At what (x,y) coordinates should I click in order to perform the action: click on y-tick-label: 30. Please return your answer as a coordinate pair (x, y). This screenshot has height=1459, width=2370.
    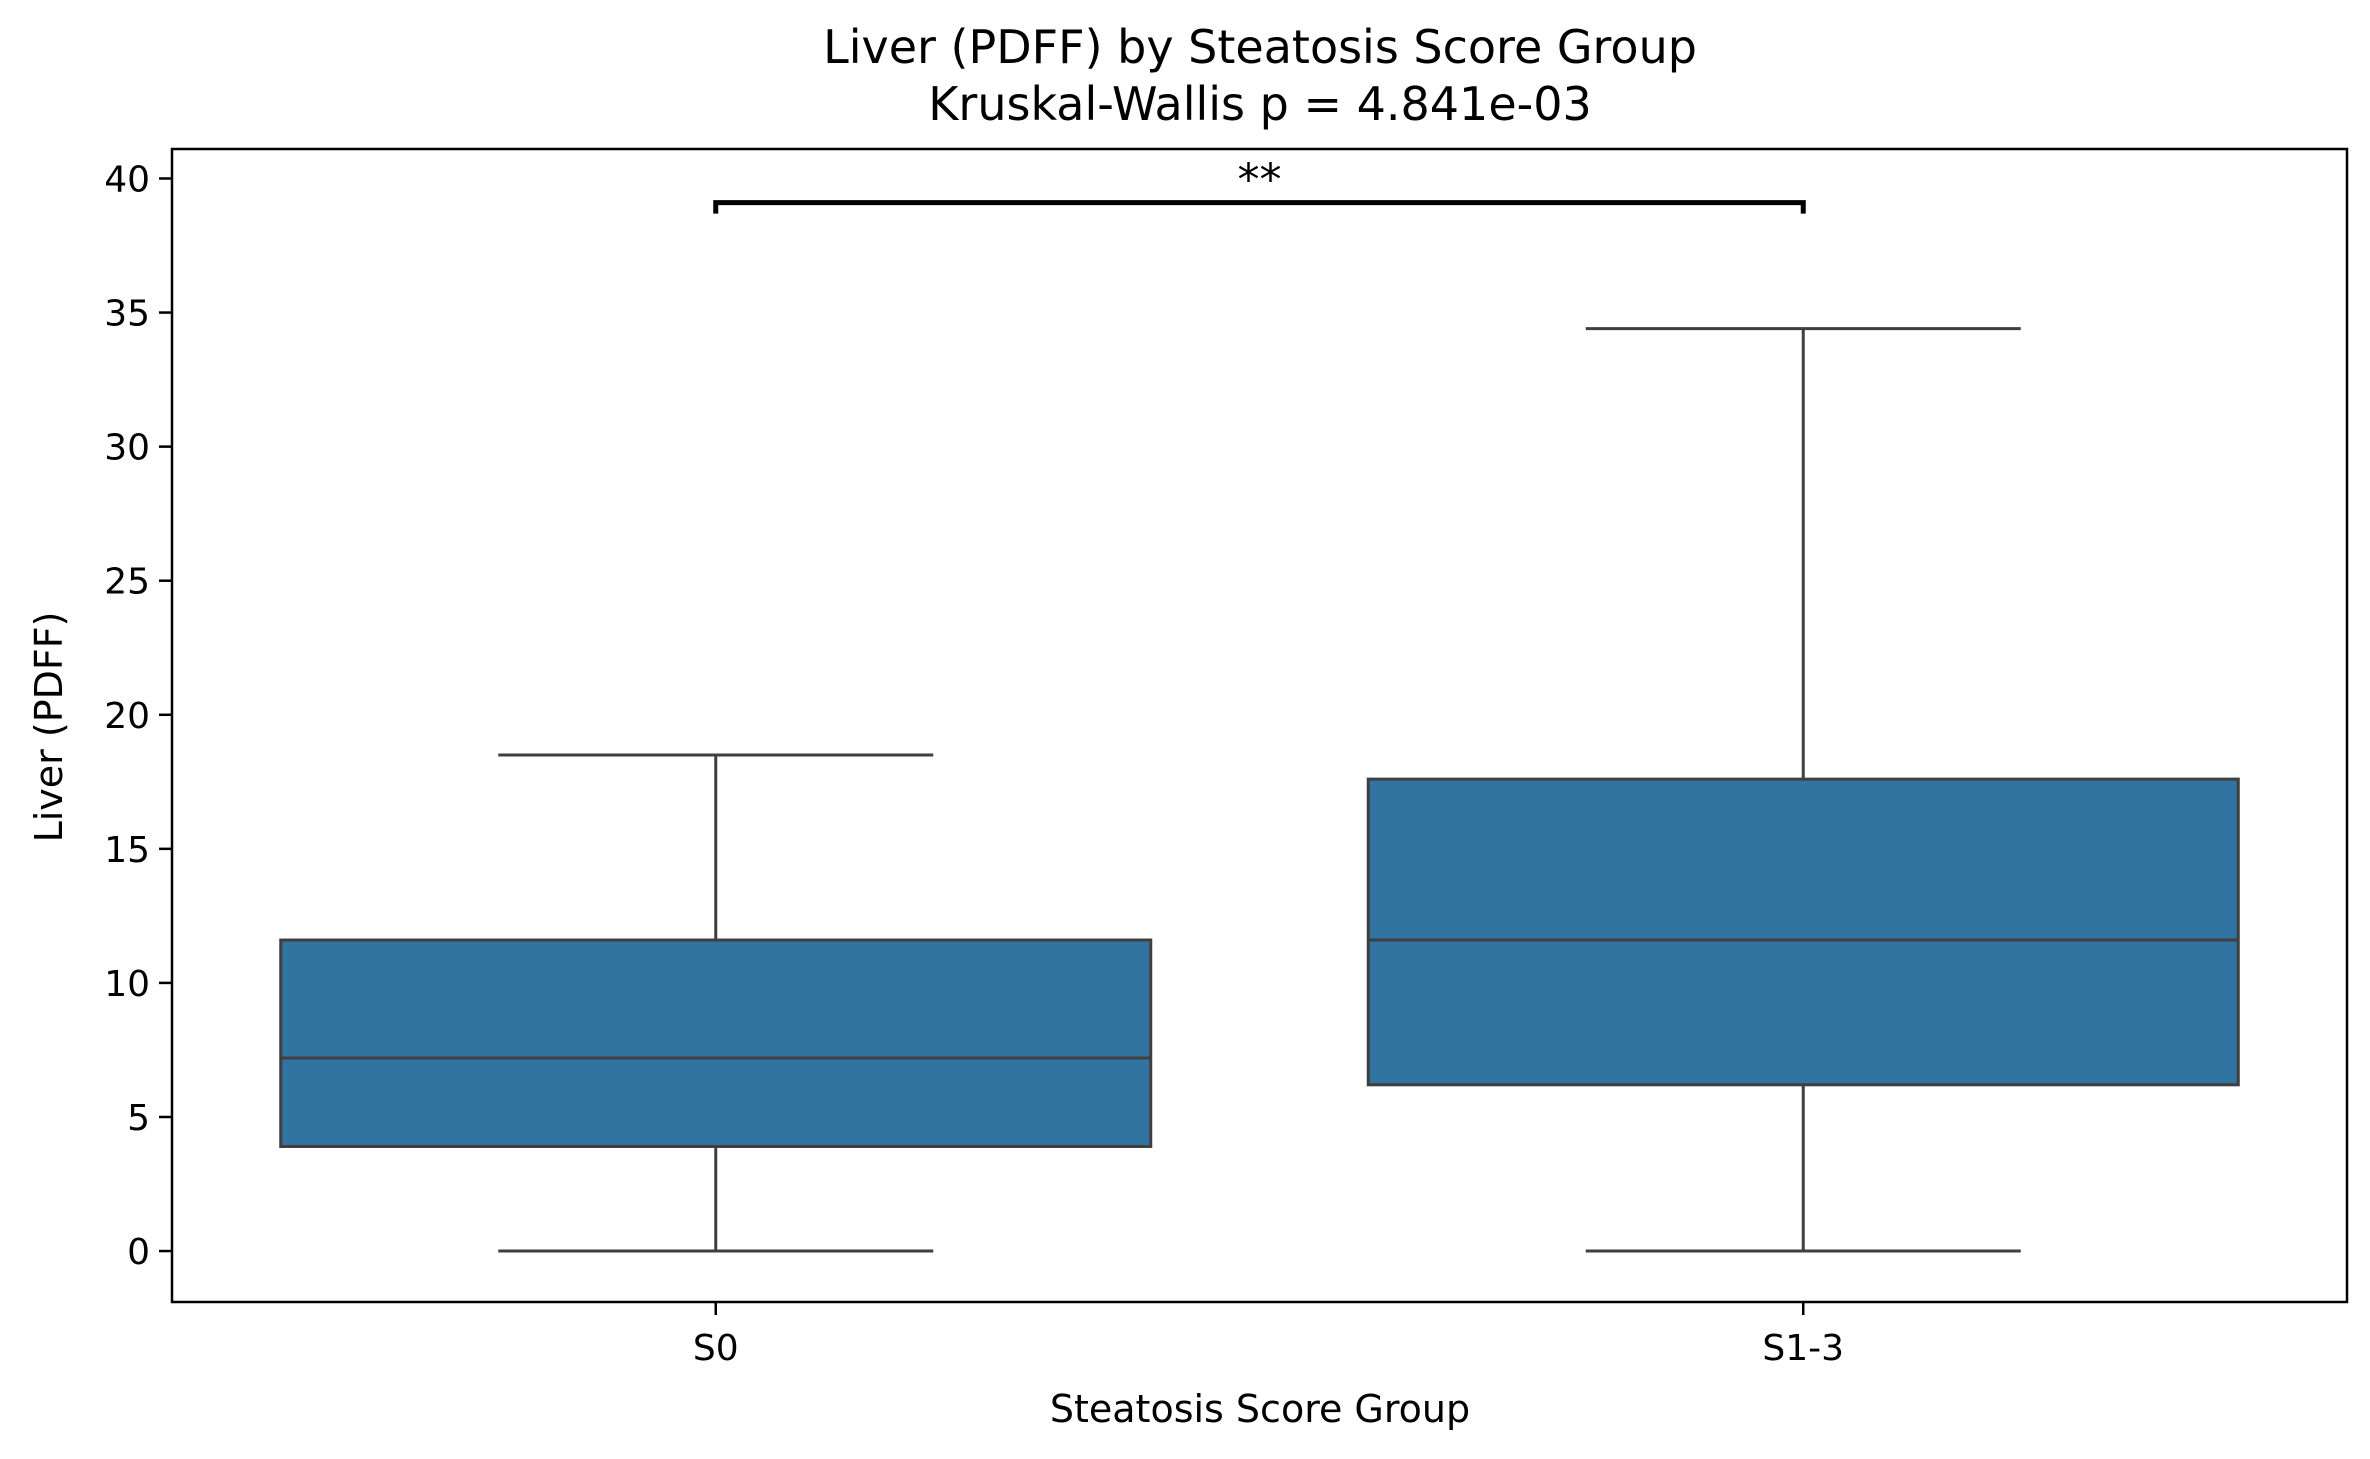
    Looking at the image, I should click on (127, 448).